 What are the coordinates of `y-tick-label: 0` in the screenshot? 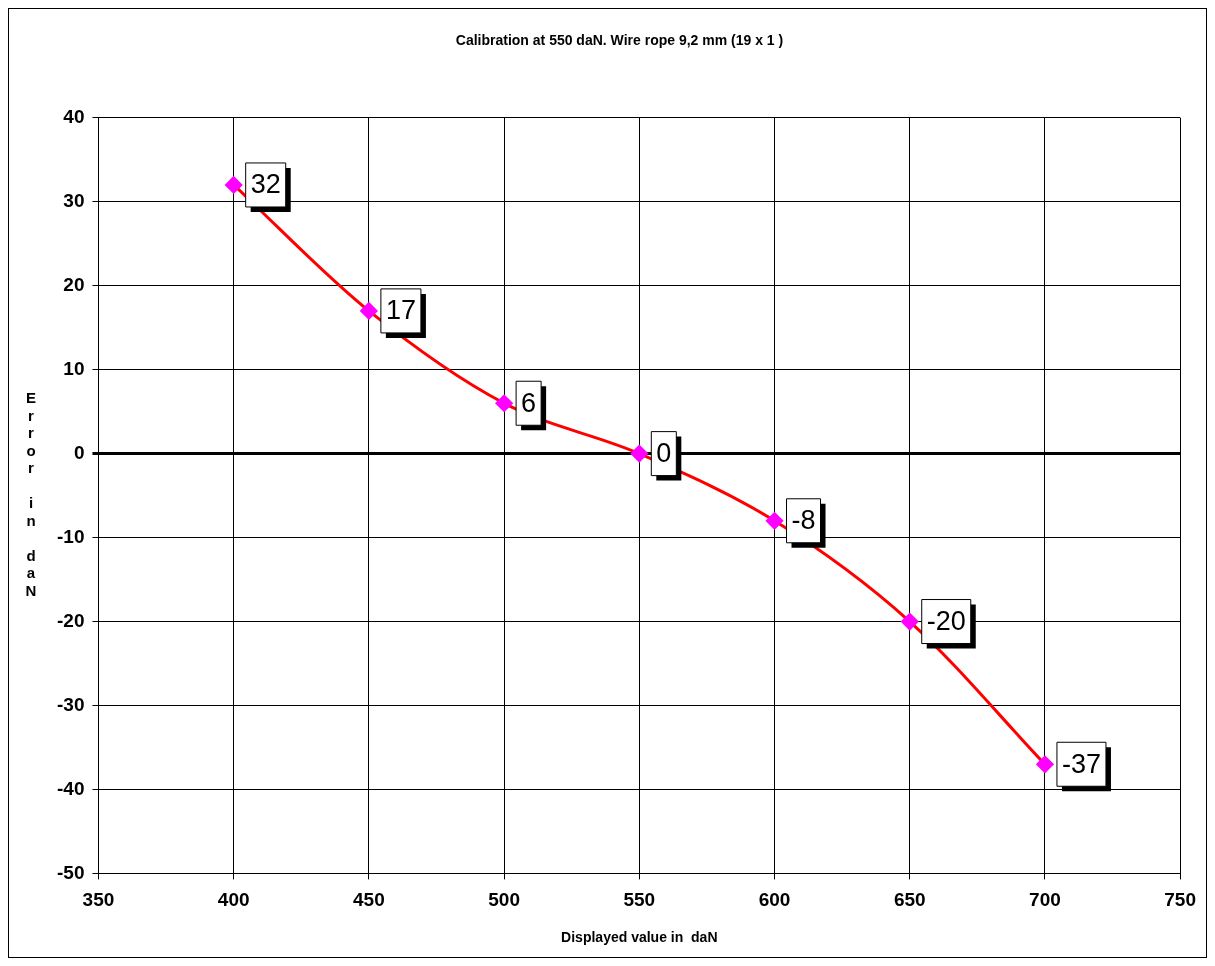 It's located at (79, 452).